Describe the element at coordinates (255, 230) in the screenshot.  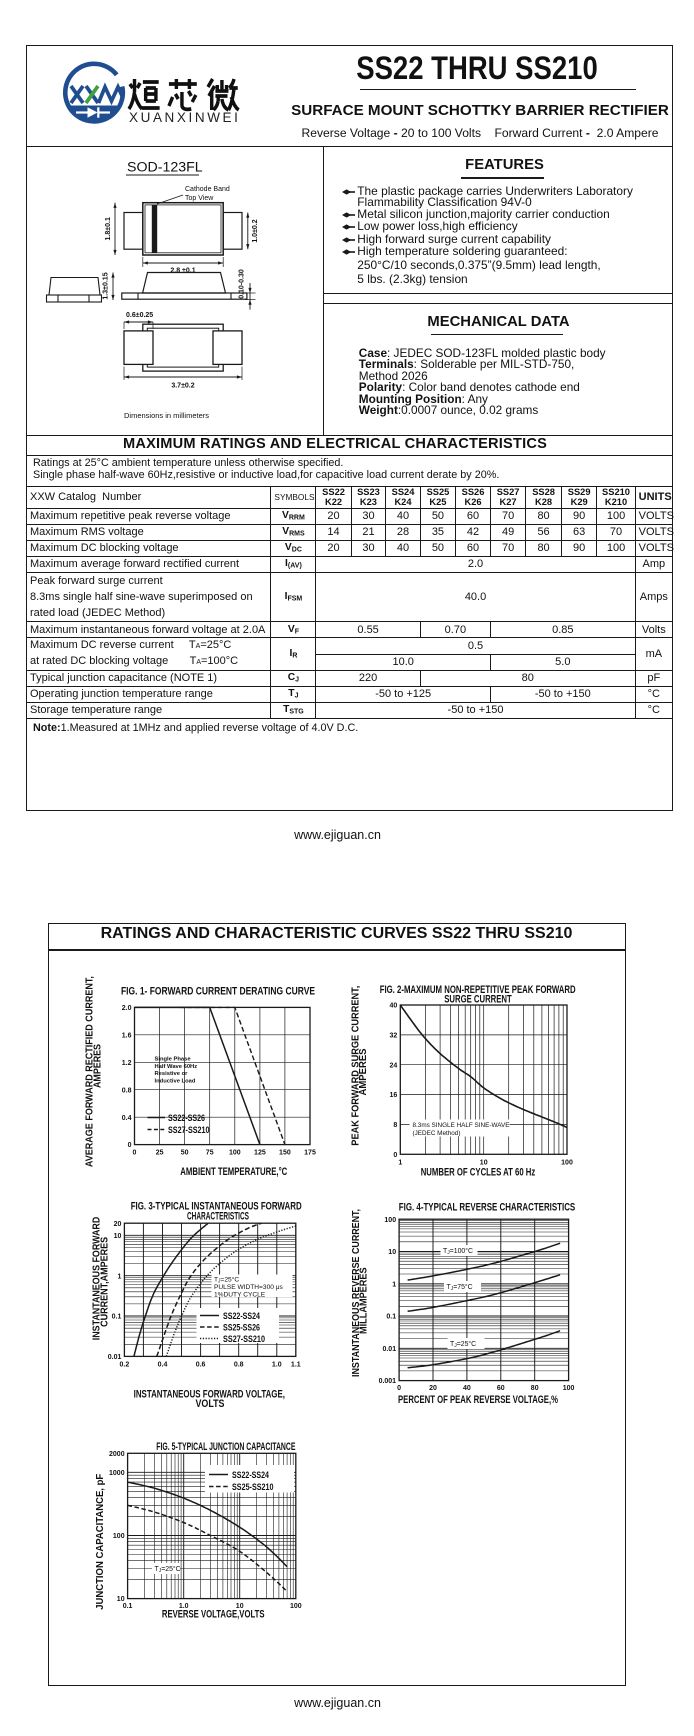
I see `svg-text: 1.0±0.2` at that location.